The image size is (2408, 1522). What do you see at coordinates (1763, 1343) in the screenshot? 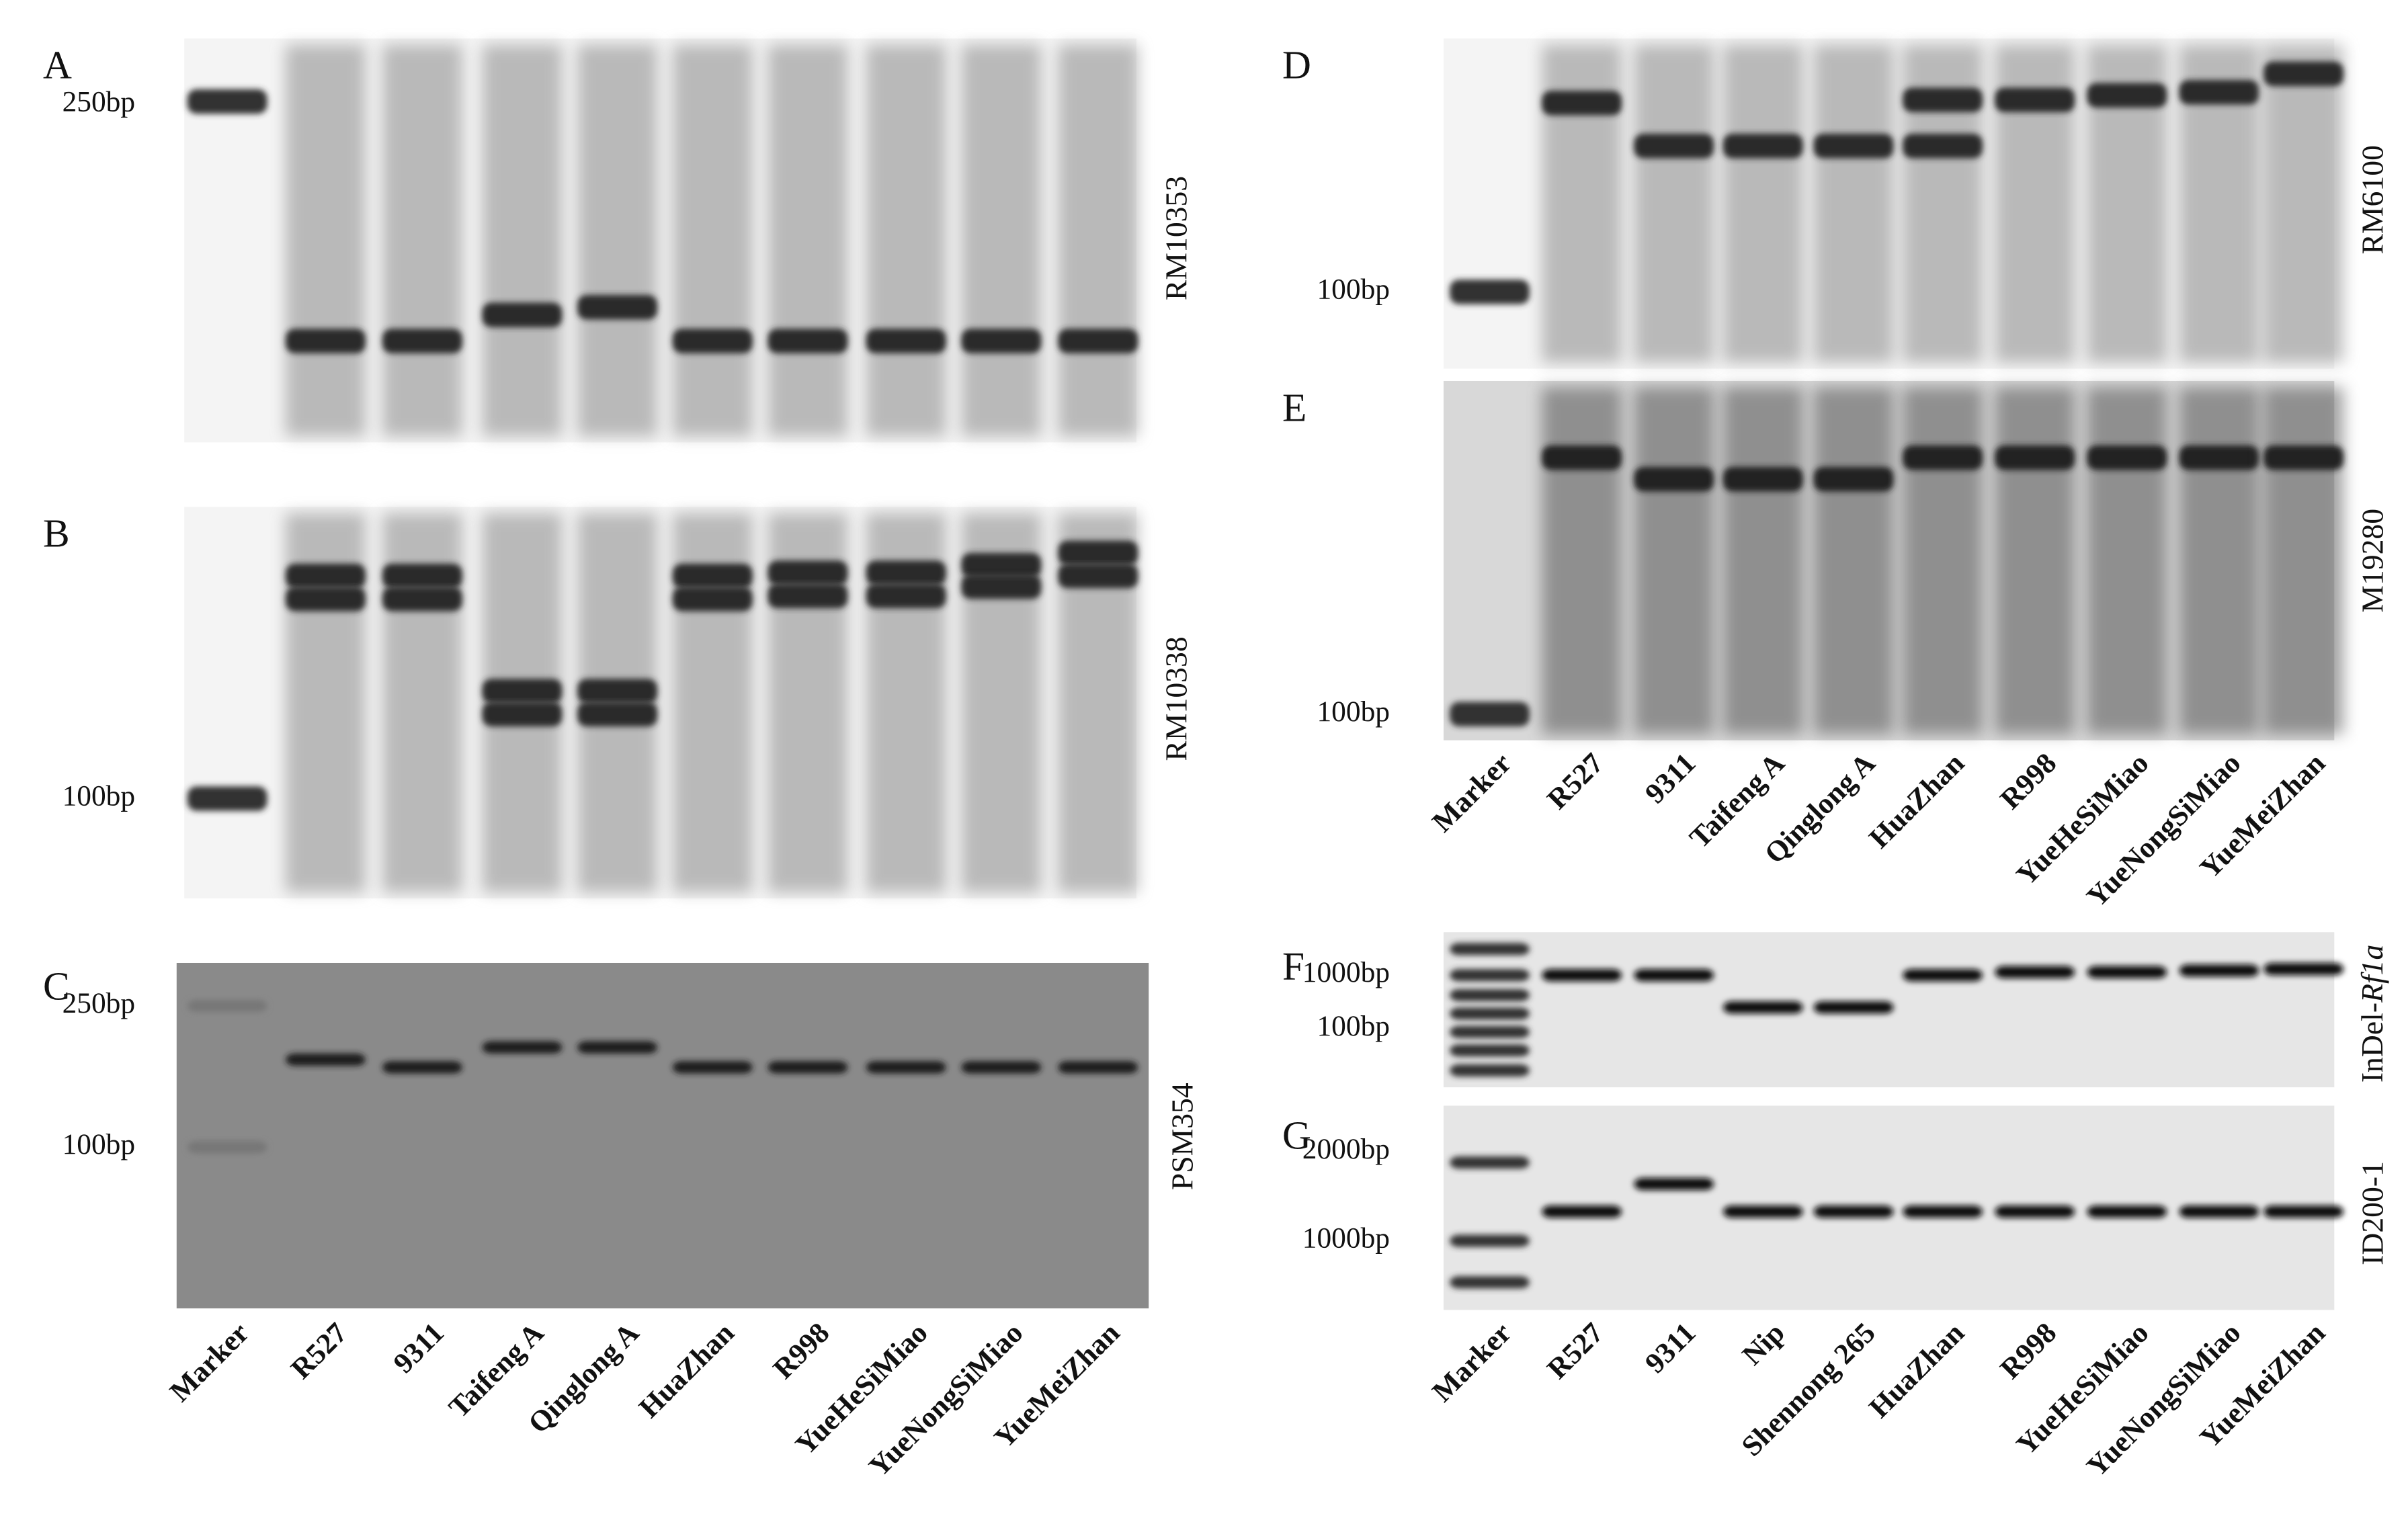
I see `lane-label: Nip` at bounding box center [1763, 1343].